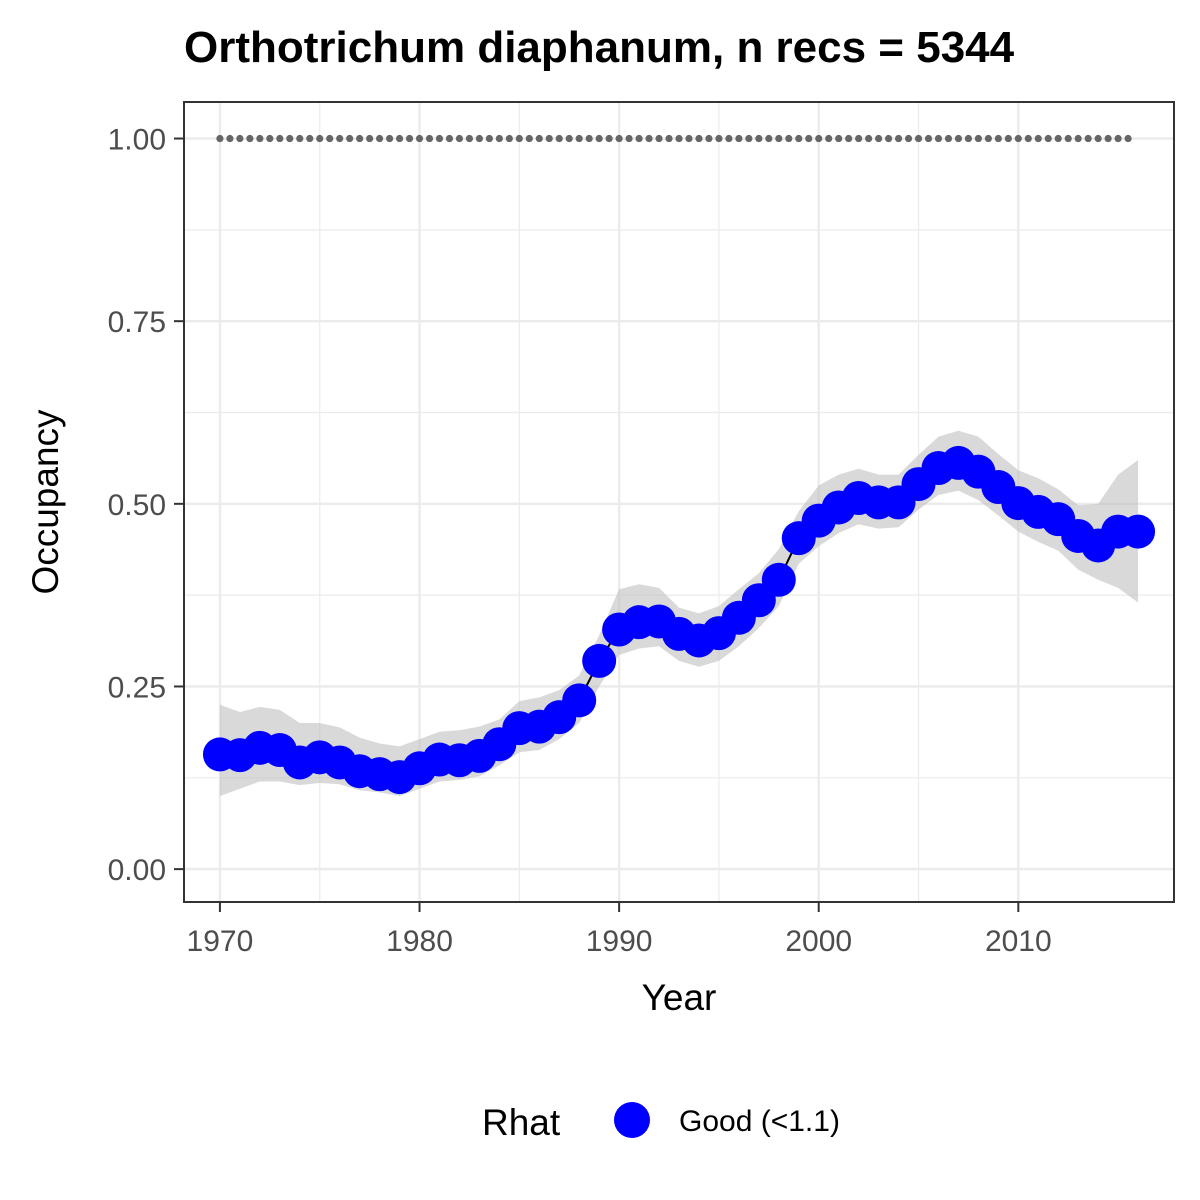 The width and height of the screenshot is (1200, 1200). What do you see at coordinates (137, 687) in the screenshot?
I see `y-tick-label: 0.25` at bounding box center [137, 687].